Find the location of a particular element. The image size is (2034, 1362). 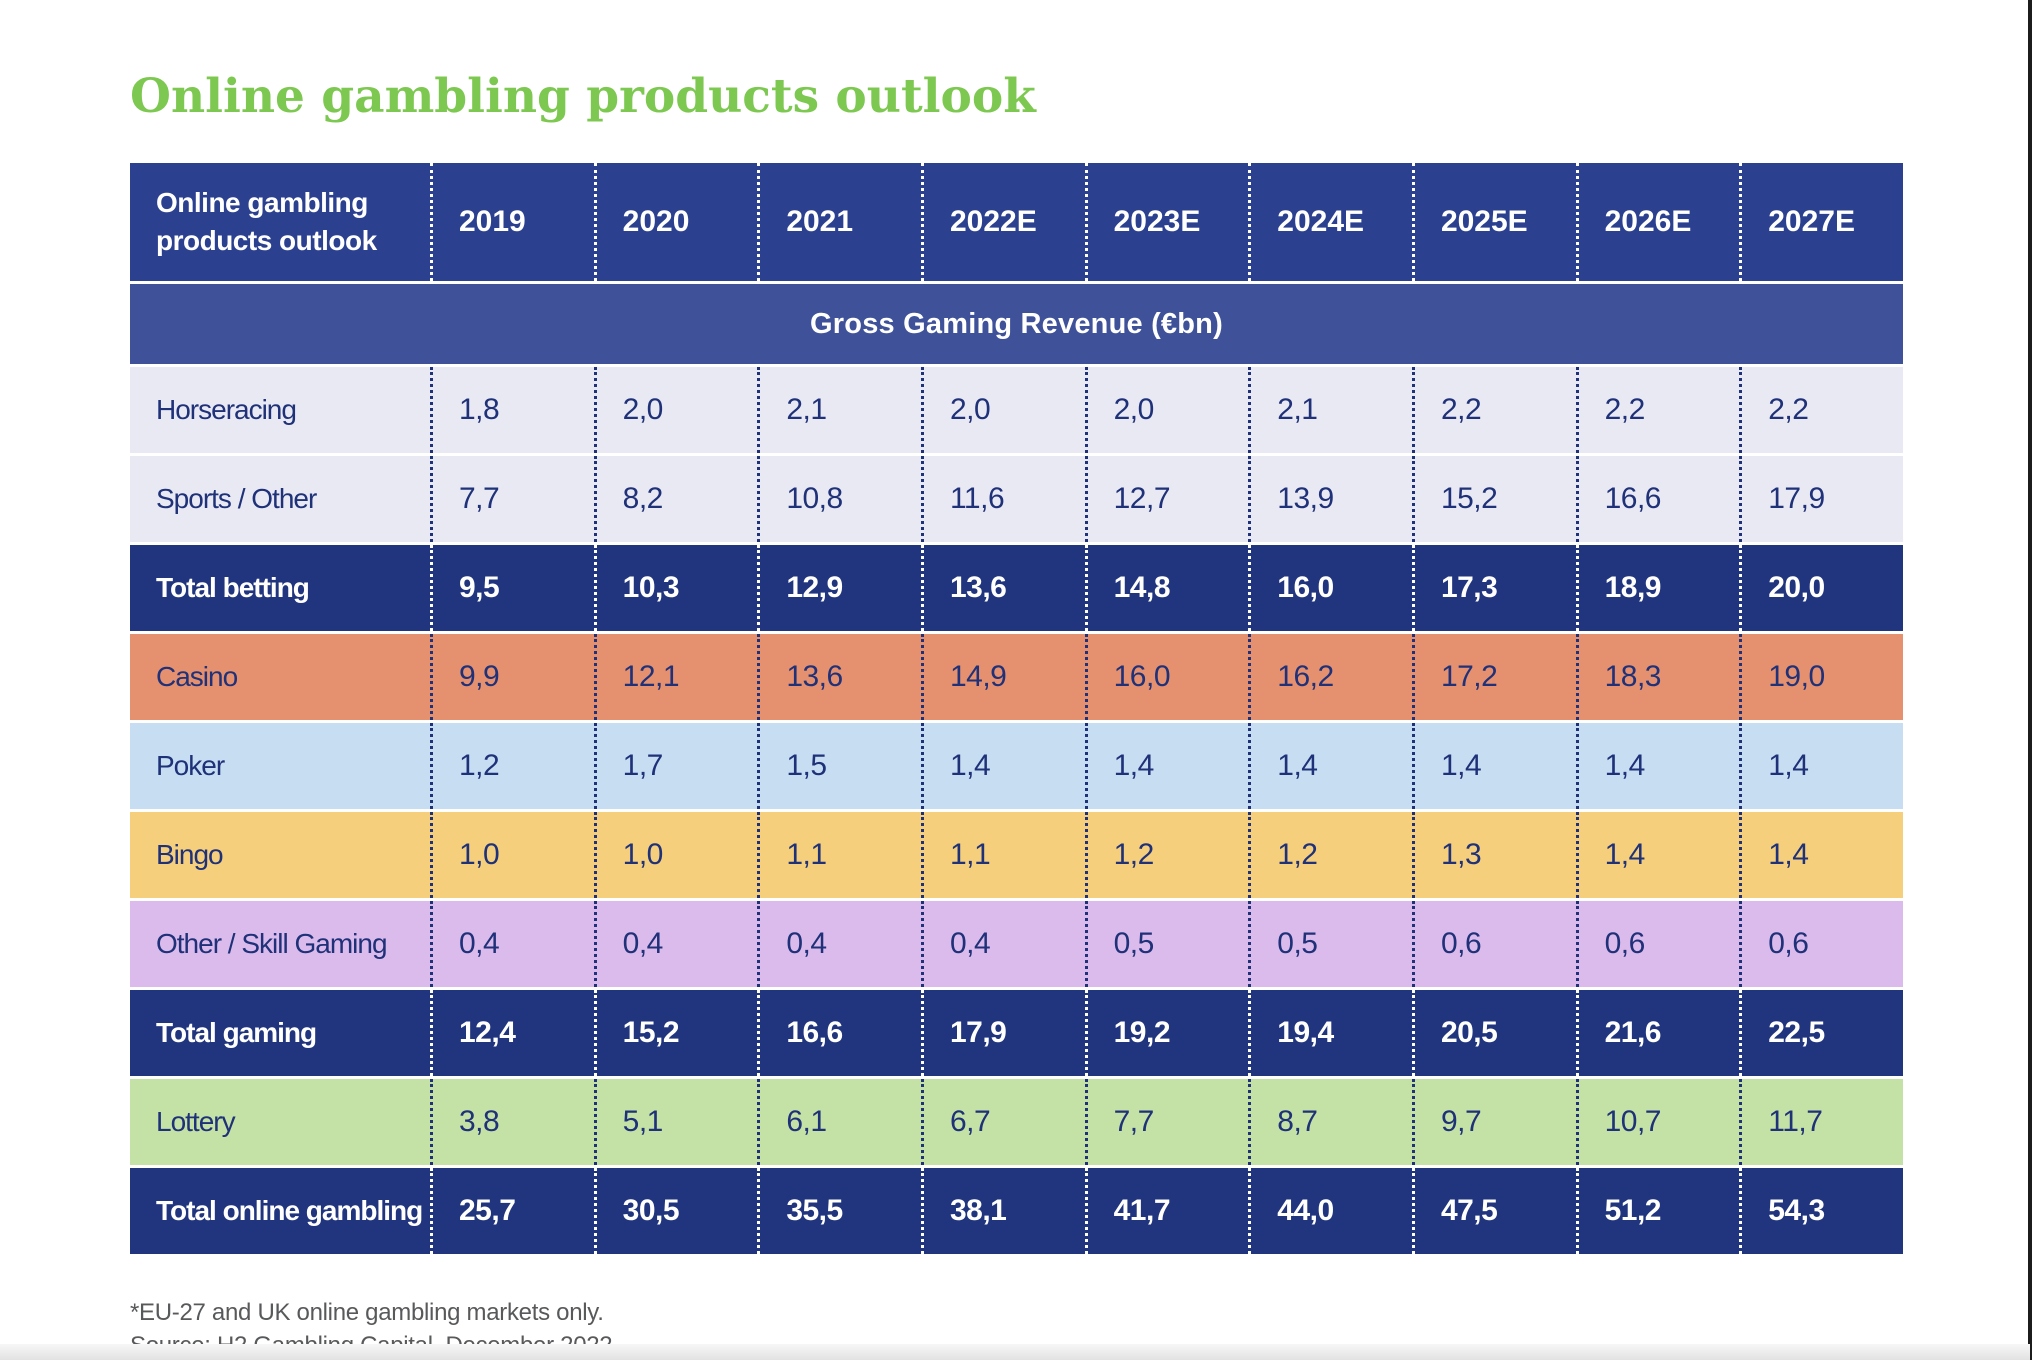

value-cell: 12,7 is located at coordinates (1166, 499).